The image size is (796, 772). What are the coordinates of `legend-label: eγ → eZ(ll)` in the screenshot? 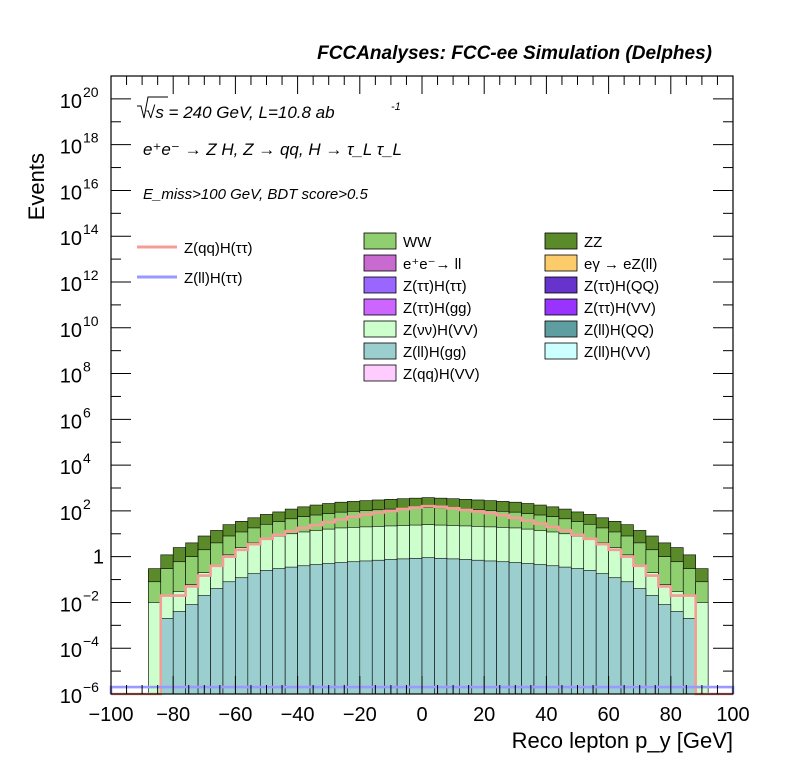 It's located at (620, 264).